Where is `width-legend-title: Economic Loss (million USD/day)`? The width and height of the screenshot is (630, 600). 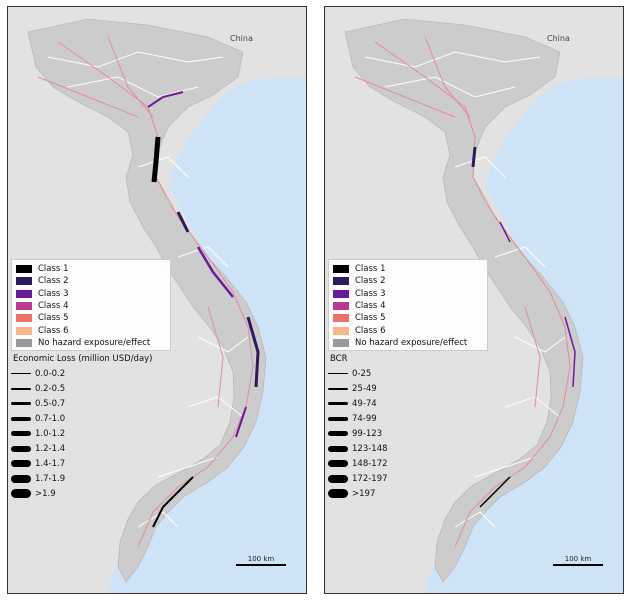 width-legend-title: Economic Loss (million USD/day) is located at coordinates (83, 359).